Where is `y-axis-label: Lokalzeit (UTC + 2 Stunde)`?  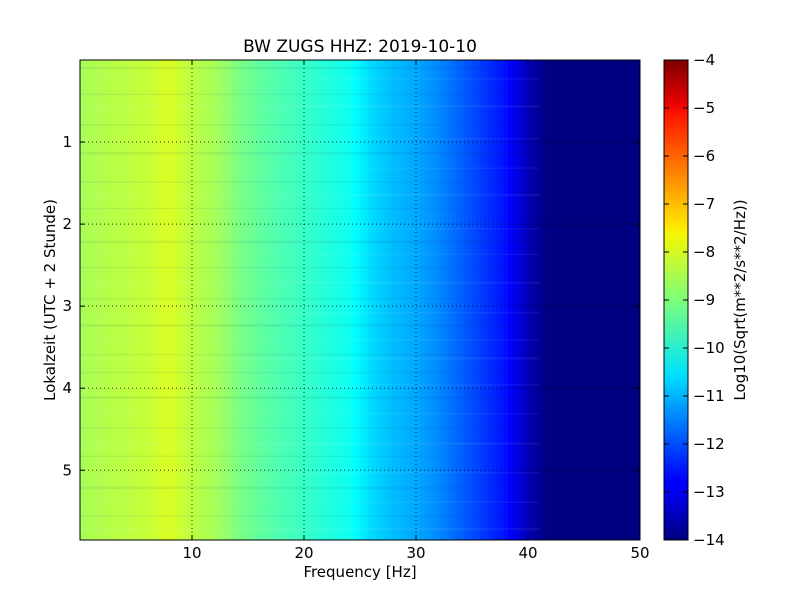
y-axis-label: Lokalzeit (UTC + 2 Stunde) is located at coordinates (50, 300).